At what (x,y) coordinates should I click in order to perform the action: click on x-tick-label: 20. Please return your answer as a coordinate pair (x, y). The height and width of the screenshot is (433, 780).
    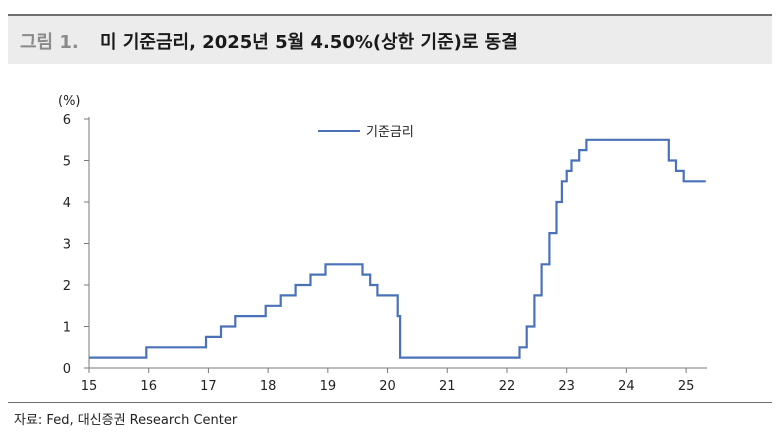
    Looking at the image, I should click on (387, 386).